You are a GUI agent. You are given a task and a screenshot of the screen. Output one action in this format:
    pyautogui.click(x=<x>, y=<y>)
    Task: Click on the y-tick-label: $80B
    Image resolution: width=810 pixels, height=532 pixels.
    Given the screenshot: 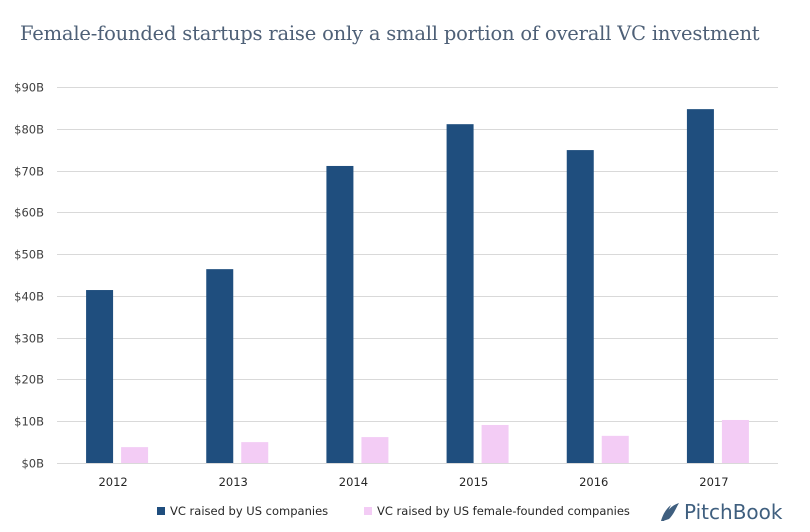 What is the action you would take?
    pyautogui.click(x=29, y=130)
    